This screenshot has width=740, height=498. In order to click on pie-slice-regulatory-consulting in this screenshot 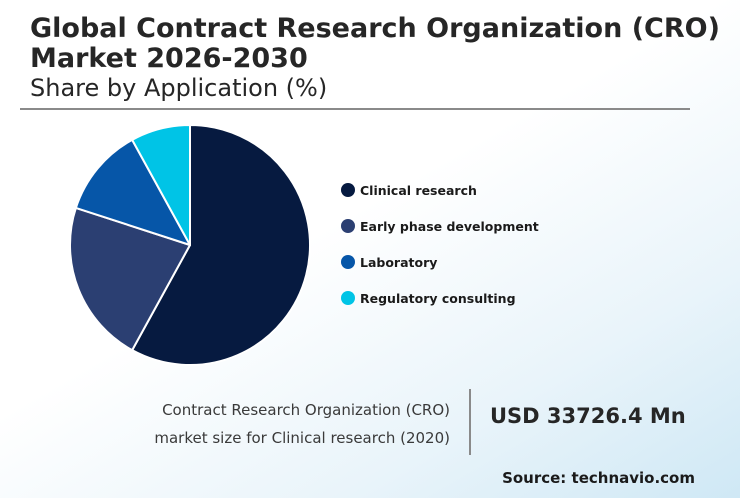, I will do `click(161, 185)`.